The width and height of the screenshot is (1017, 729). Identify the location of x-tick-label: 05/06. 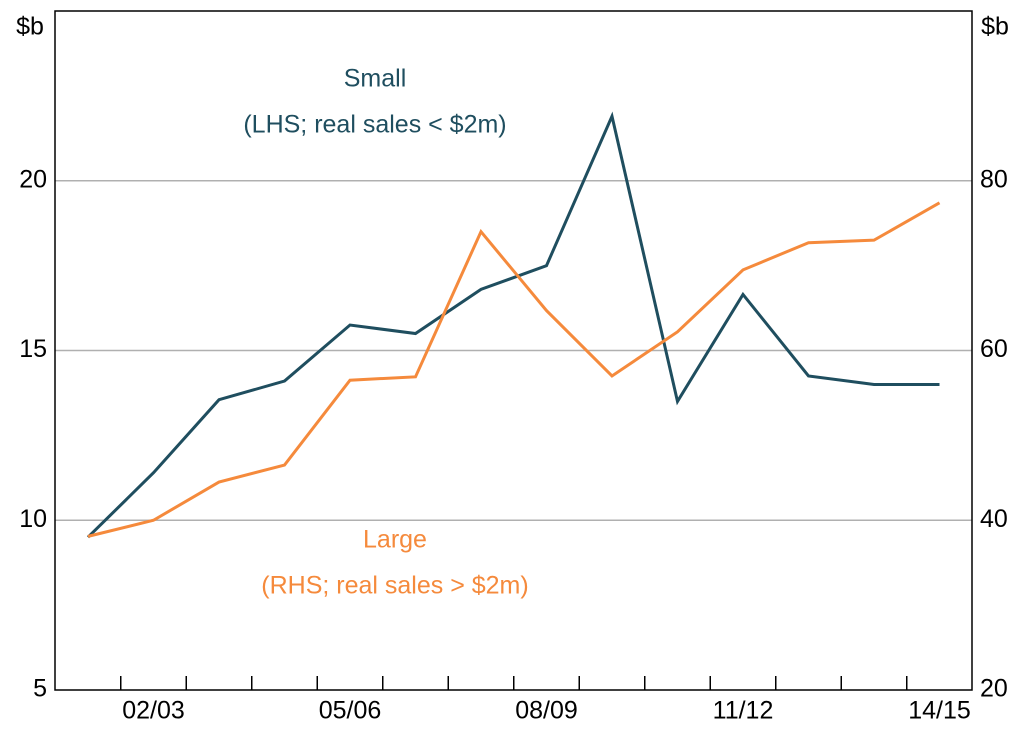
(350, 711).